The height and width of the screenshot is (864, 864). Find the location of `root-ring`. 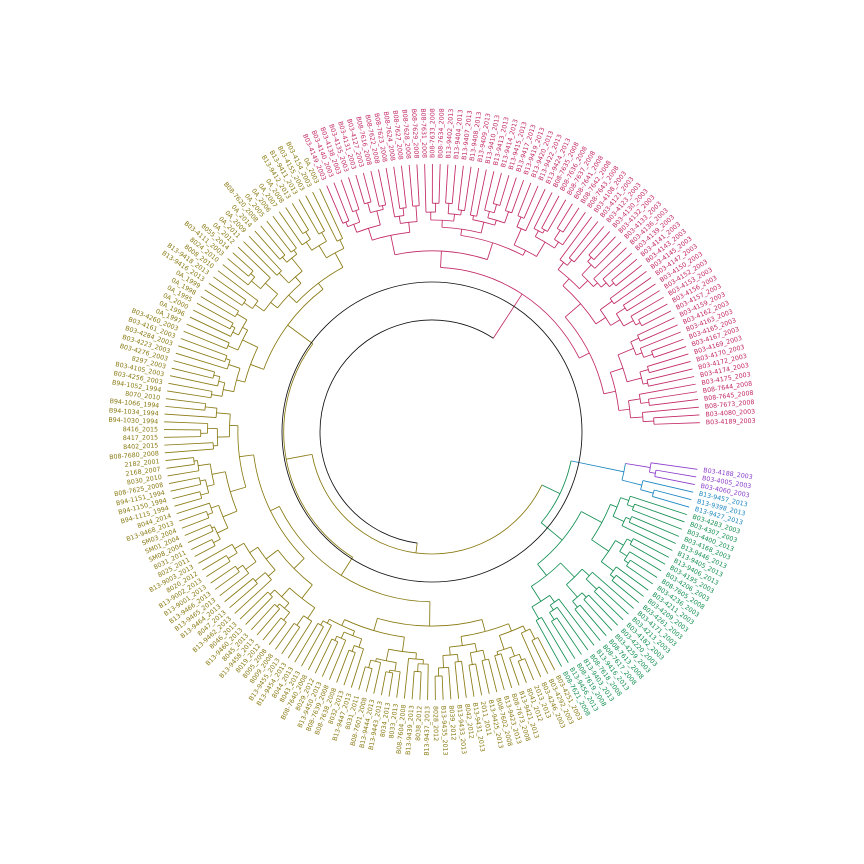

root-ring is located at coordinates (432, 432).